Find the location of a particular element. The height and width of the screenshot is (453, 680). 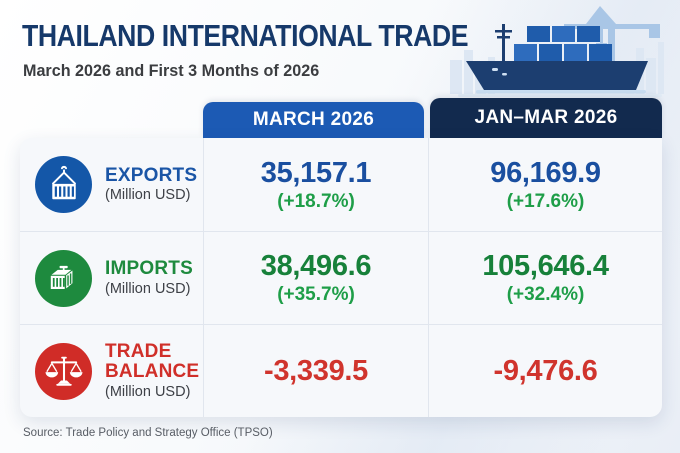

exports-march-cell: 35,157.1 (+18.7%) is located at coordinates (315, 184).